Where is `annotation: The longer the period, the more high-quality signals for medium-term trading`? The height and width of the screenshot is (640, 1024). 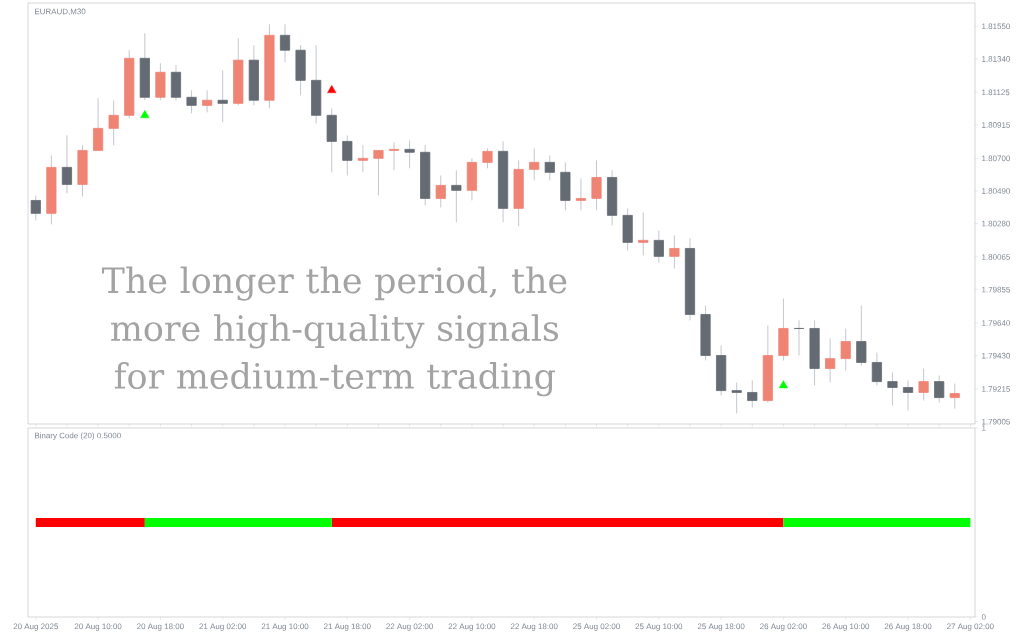
annotation: The longer the period, the more high-quality signals for medium-term trading is located at coordinates (334, 331).